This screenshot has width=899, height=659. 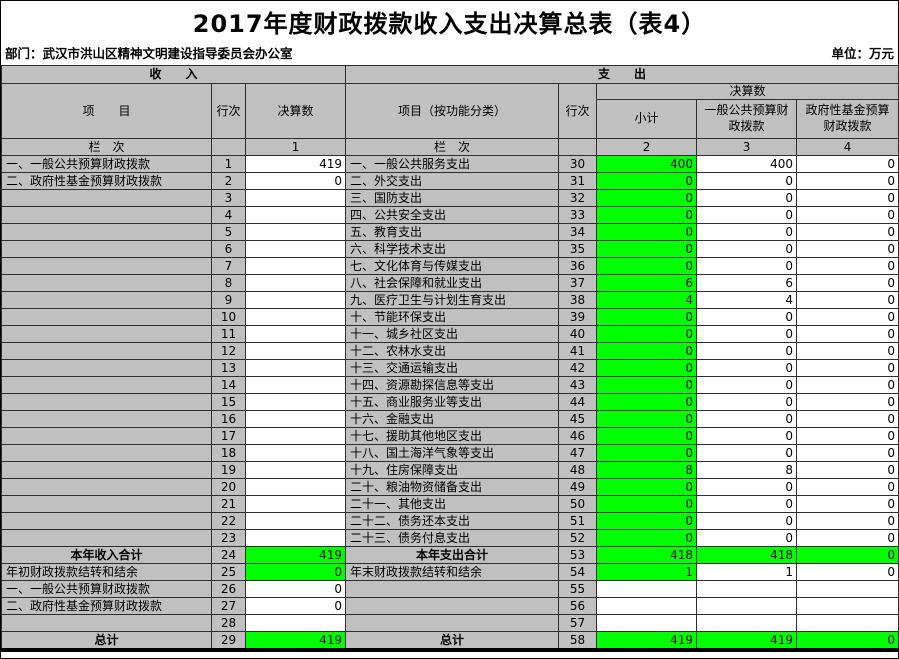 I want to click on expense-line-cell: 39, so click(x=578, y=317).